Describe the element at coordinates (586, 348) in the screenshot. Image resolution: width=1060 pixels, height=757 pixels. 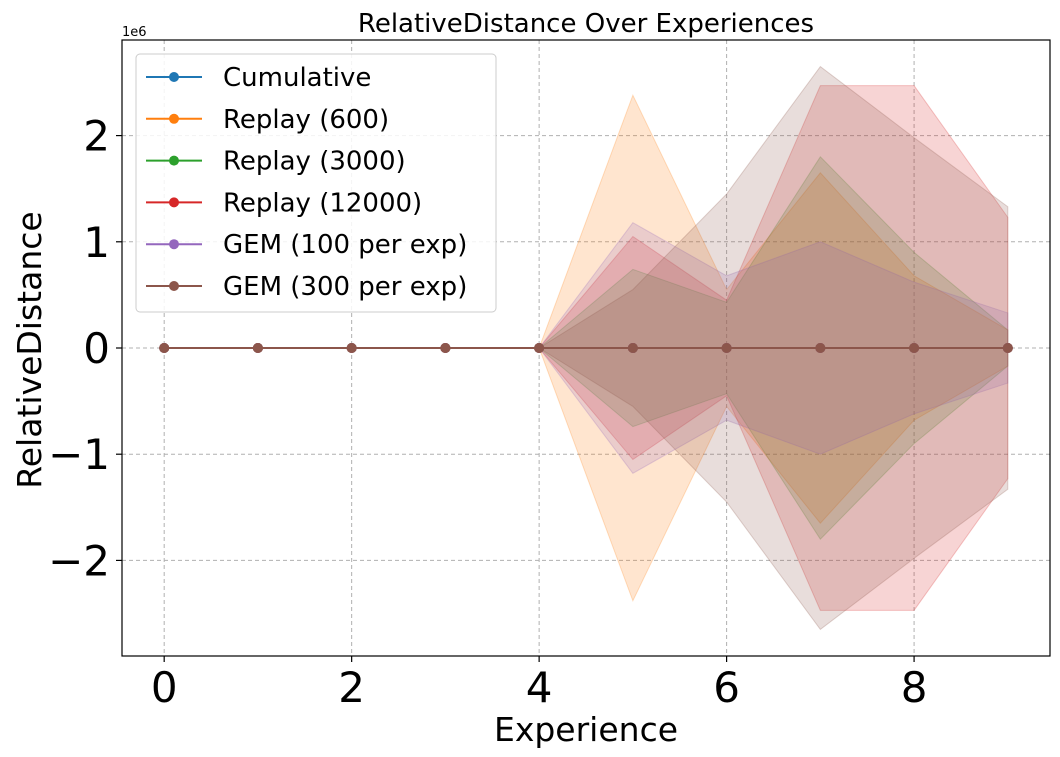
I see `series-lines` at that location.